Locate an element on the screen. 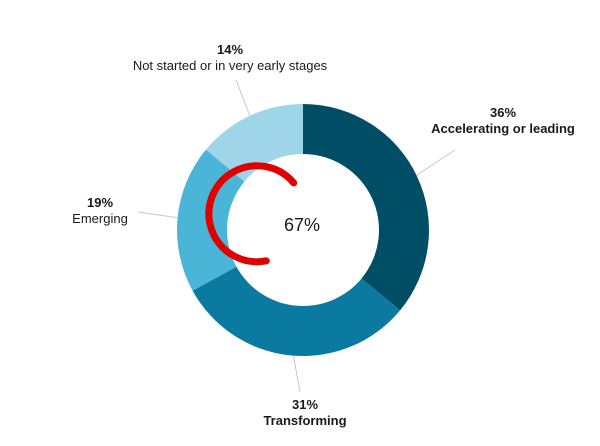 This screenshot has width=600, height=446. slice-not-started is located at coordinates (254, 143).